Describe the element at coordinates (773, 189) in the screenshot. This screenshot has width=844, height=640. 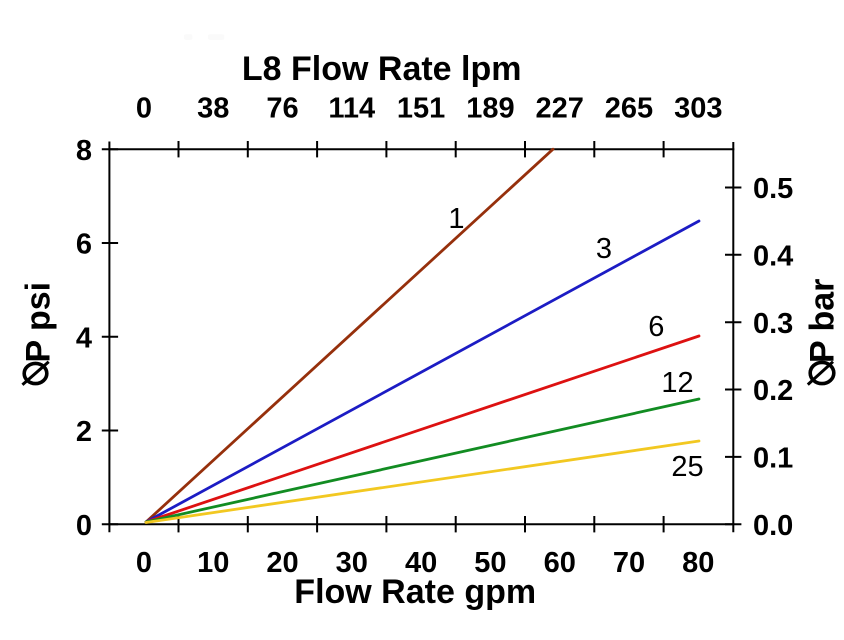
I see `svg-text: 0.5` at that location.